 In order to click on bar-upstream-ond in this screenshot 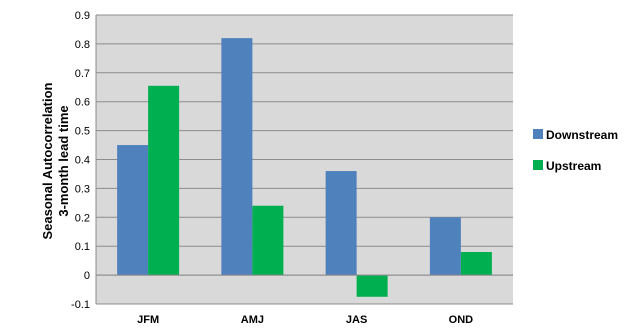, I will do `click(476, 263)`.